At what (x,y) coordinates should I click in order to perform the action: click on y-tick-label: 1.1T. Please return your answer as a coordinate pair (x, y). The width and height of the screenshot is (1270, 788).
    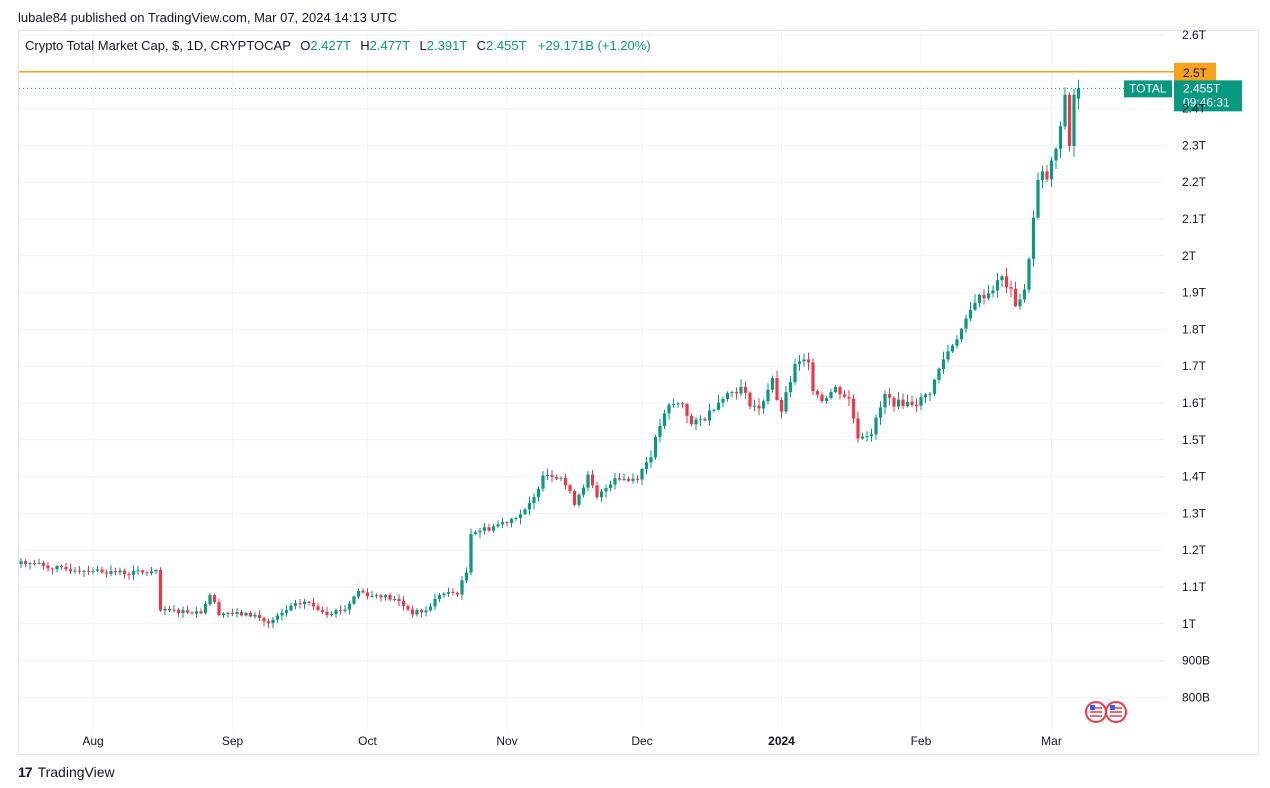
    Looking at the image, I should click on (1194, 587).